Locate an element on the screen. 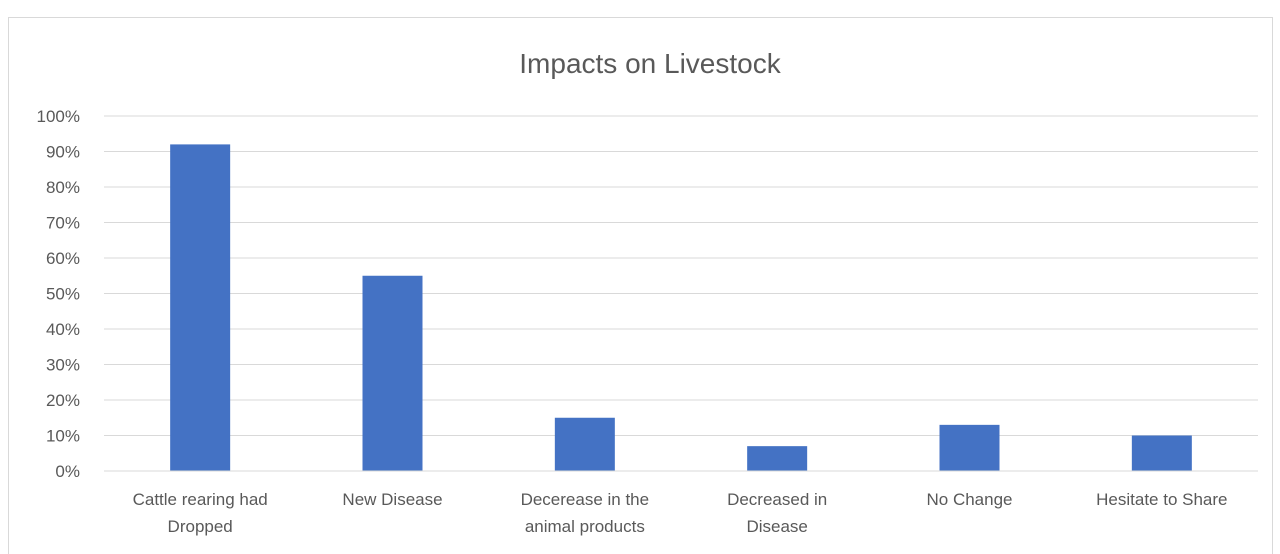  y-tick-label: 50% is located at coordinates (63, 294).